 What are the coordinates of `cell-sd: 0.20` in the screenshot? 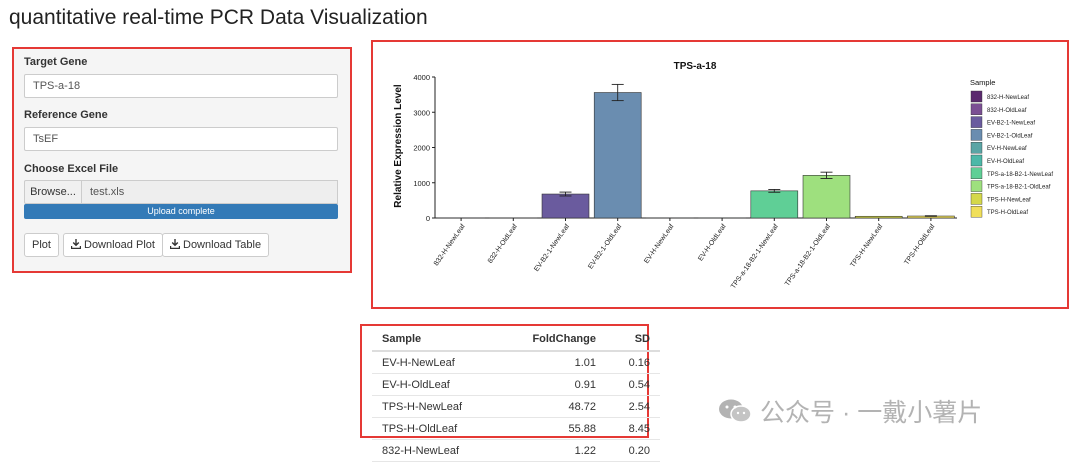 It's located at (633, 451).